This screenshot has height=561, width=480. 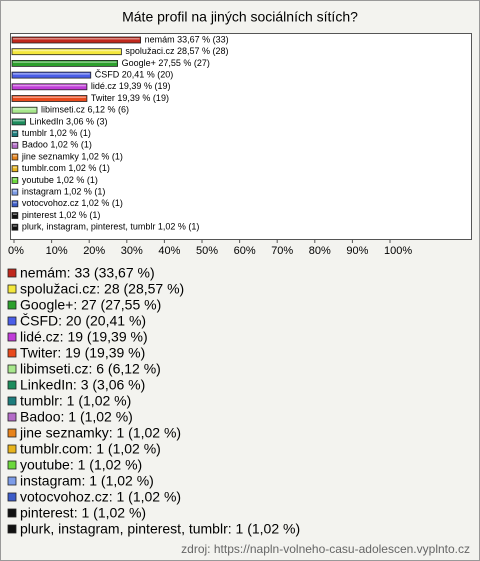 What do you see at coordinates (94, 251) in the screenshot?
I see `x-tick-label: 20%` at bounding box center [94, 251].